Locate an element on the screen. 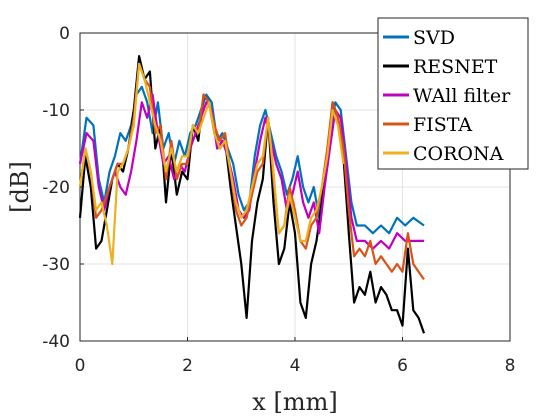 This screenshot has height=420, width=560. x-tick-label: 4 is located at coordinates (295, 366).